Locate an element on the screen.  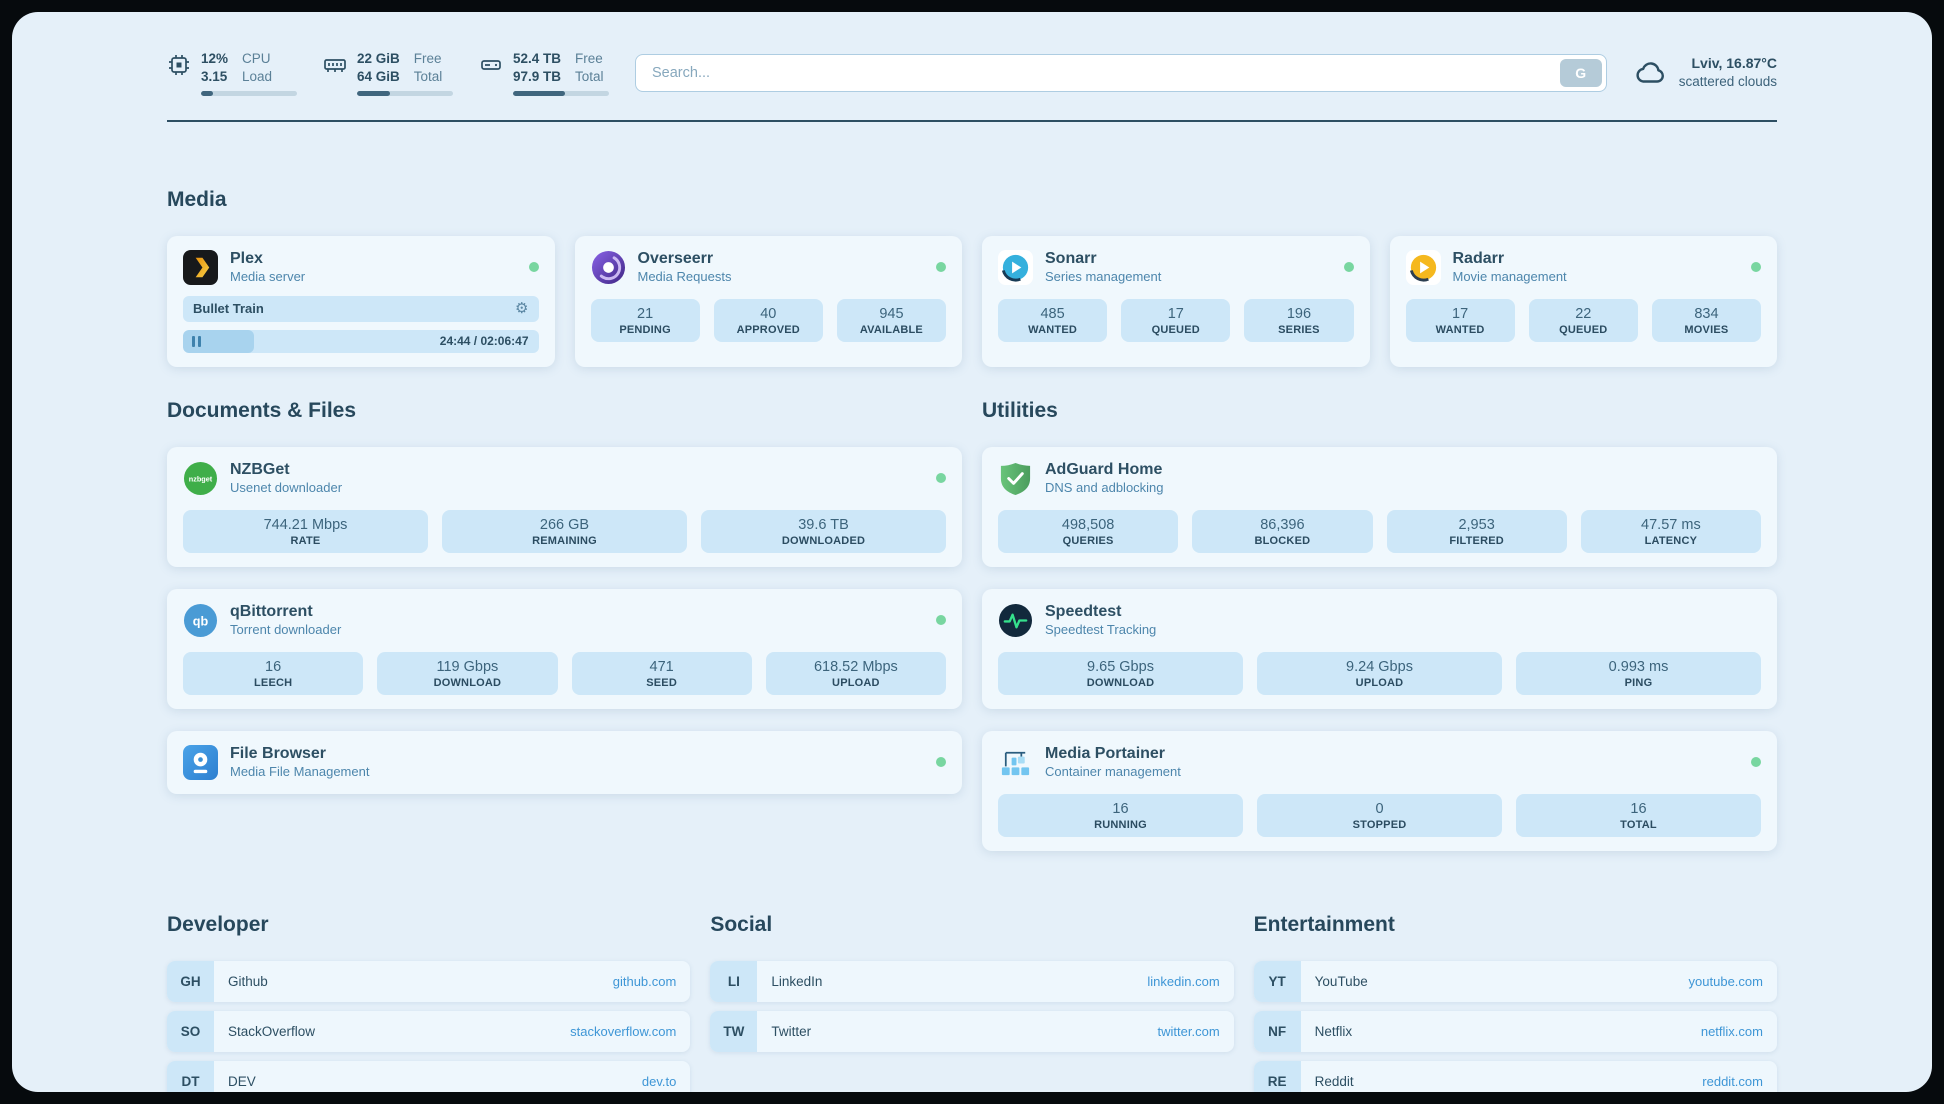
bookmark-youtube: YT YouTube youtube.com is located at coordinates (1515, 981).